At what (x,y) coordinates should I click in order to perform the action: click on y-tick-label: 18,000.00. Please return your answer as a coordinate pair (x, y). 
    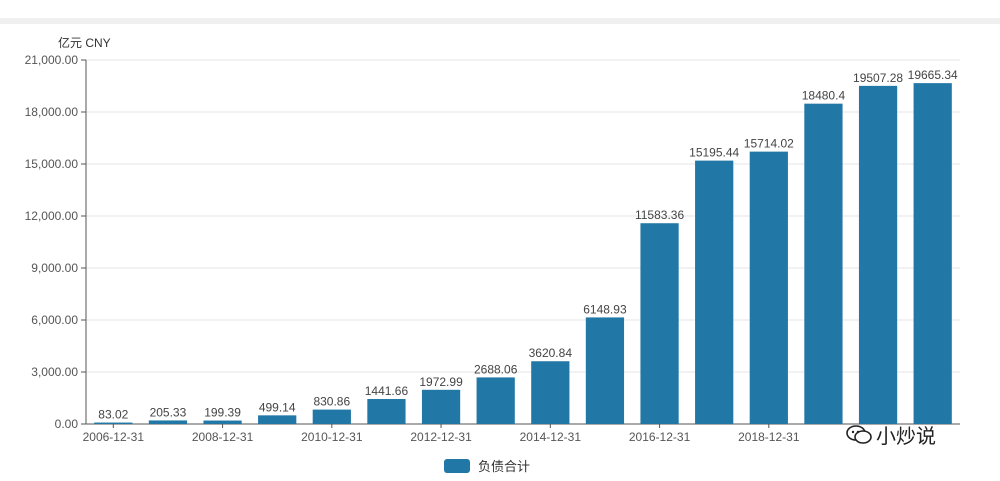
    Looking at the image, I should click on (52, 112).